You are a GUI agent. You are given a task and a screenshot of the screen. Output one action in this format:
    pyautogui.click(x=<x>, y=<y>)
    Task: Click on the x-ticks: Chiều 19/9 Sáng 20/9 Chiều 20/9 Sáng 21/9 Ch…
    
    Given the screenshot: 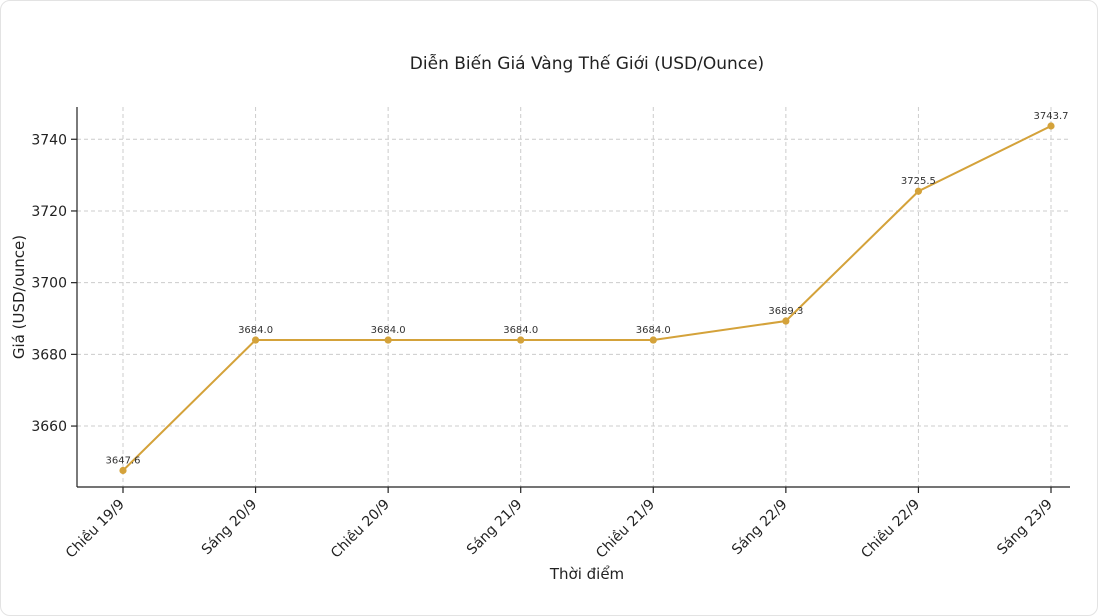 What is the action you would take?
    pyautogui.click(x=559, y=524)
    